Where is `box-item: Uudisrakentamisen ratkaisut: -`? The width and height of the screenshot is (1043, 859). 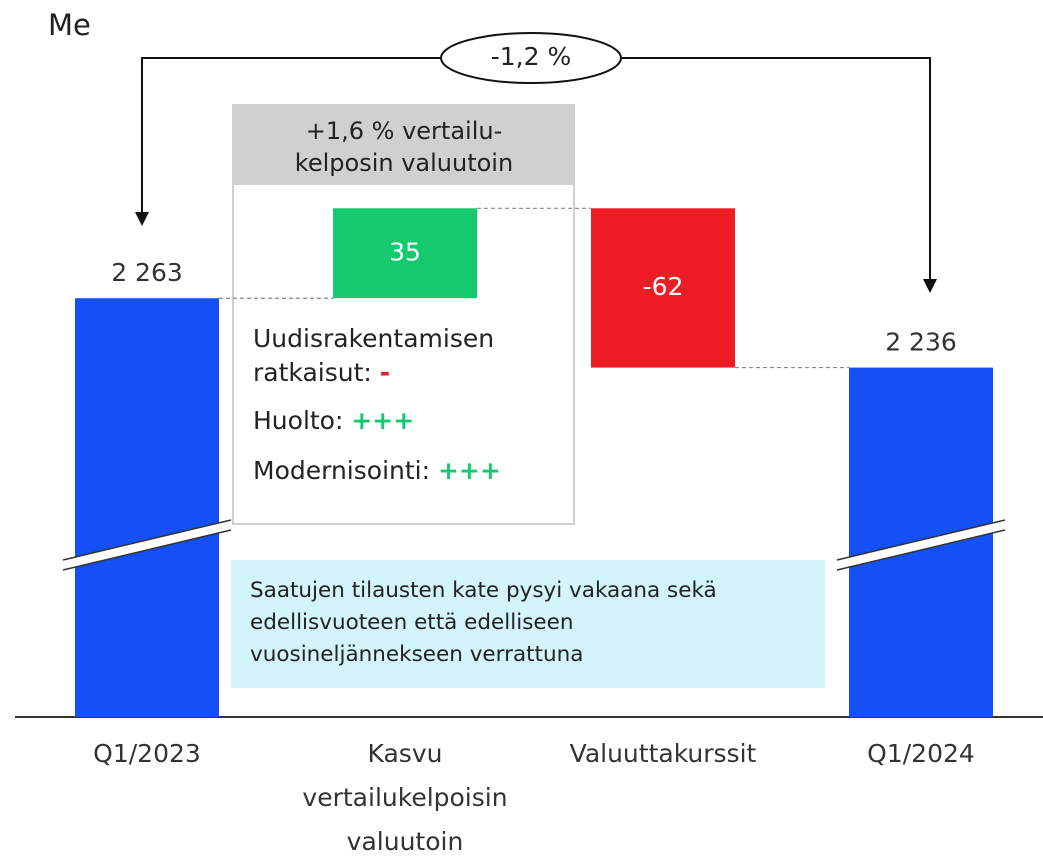 box-item: Uudisrakentamisen ratkaisut: - is located at coordinates (408, 356).